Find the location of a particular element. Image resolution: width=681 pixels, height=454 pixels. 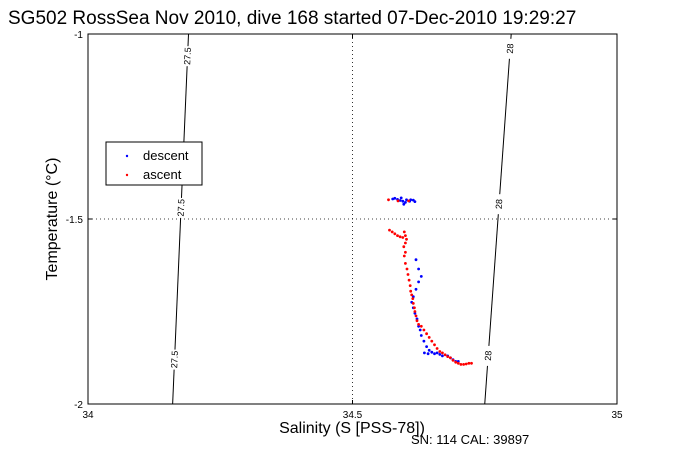

x-axis-label: Salinity (S [PSS-78]) is located at coordinates (352, 428).